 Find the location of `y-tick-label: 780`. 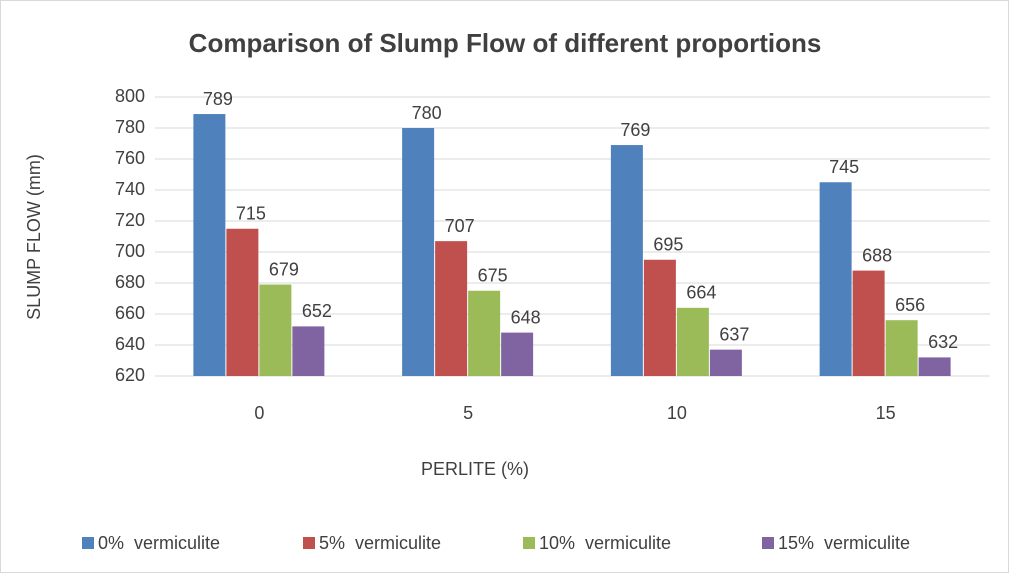

y-tick-label: 780 is located at coordinates (130, 127).